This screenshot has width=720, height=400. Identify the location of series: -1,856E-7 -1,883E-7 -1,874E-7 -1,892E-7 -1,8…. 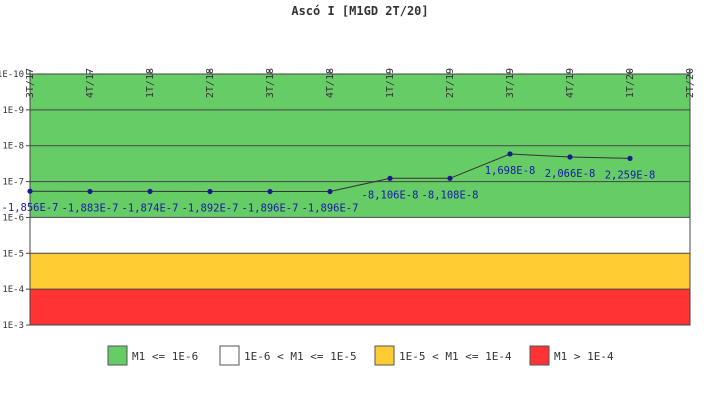
(329, 183).